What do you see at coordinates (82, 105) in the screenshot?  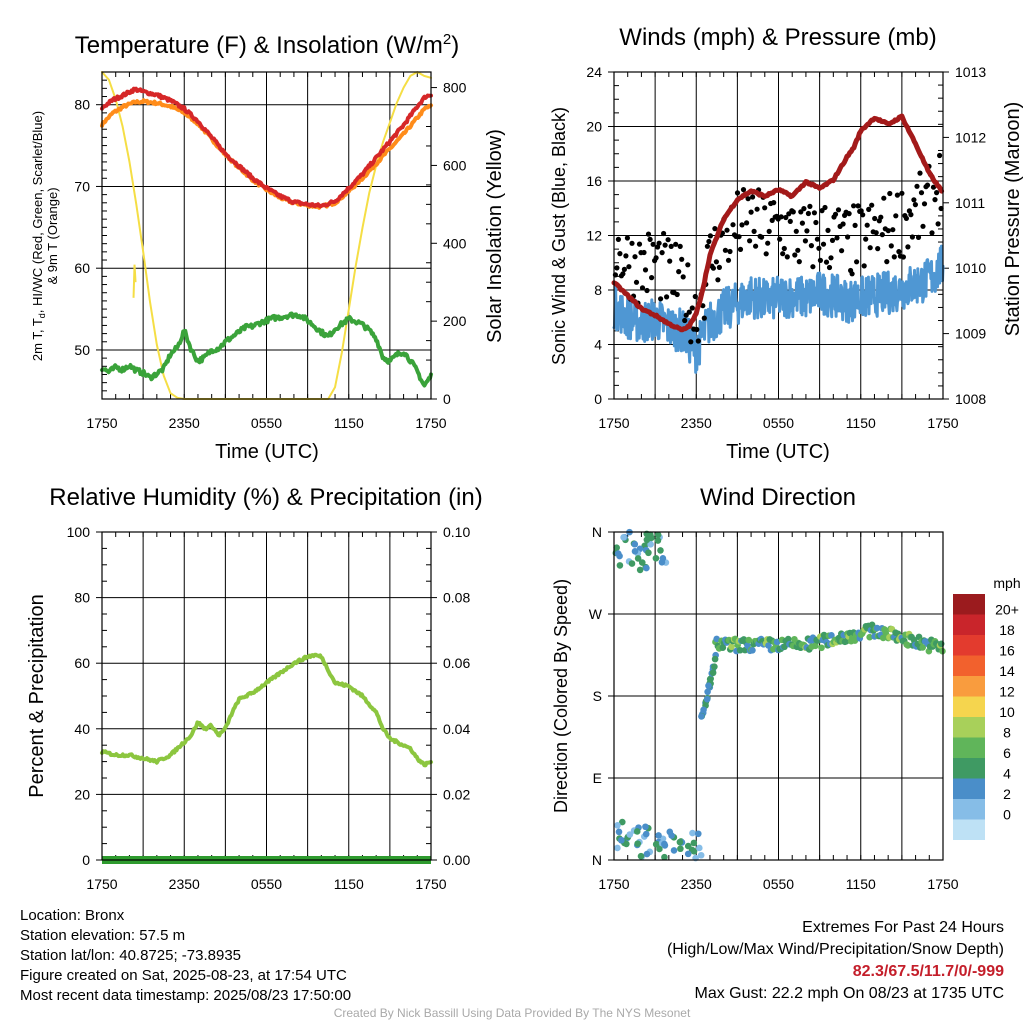 I see `temp-ytick-label-left: 80` at bounding box center [82, 105].